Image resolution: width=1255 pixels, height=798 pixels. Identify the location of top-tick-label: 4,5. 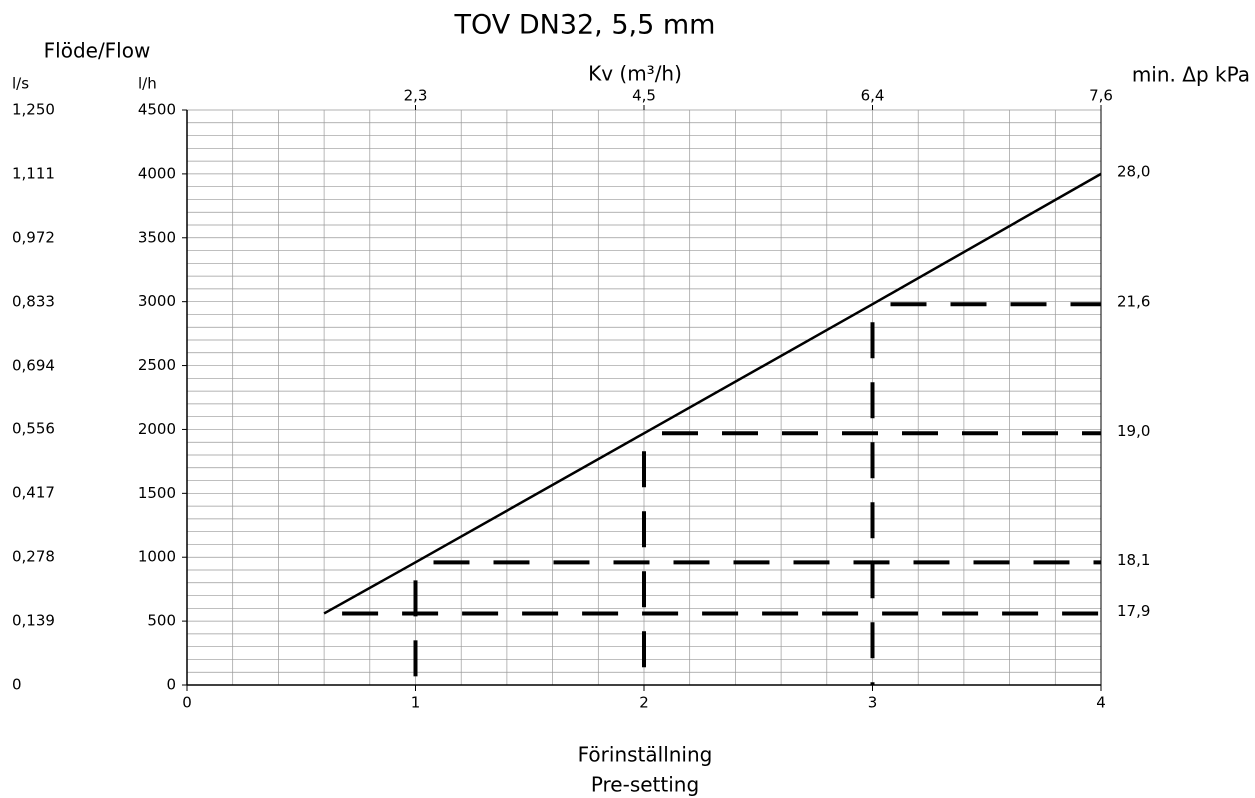
(644, 96).